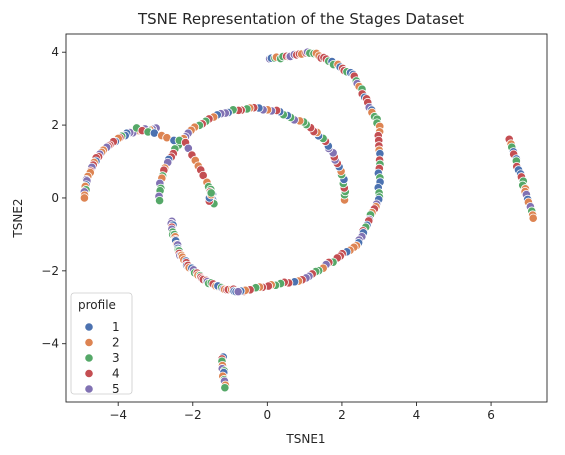 This screenshot has height=455, width=565. Describe the element at coordinates (18, 218) in the screenshot. I see `y-axis-label: TSNE2` at that location.